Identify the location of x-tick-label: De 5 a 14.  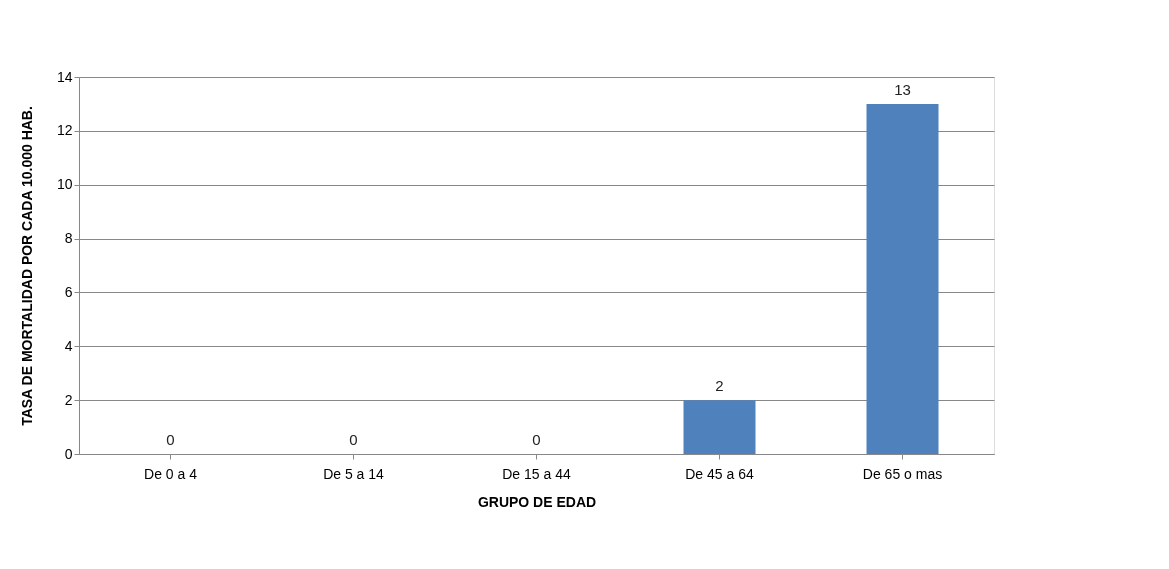
(354, 473).